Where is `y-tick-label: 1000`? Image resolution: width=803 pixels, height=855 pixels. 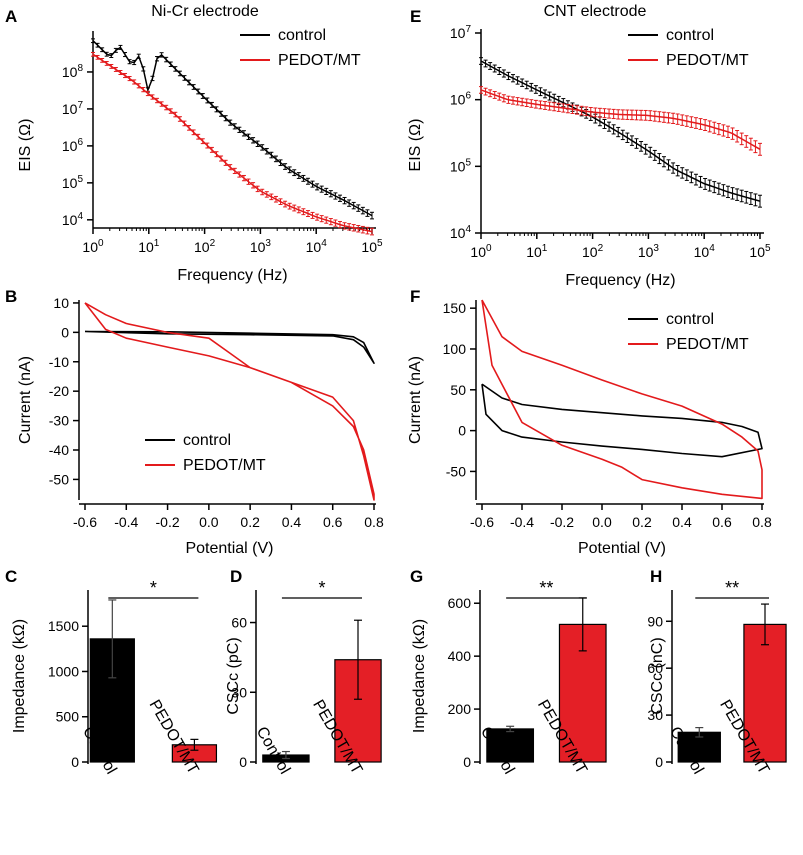 y-tick-label: 1000 is located at coordinates (63, 671).